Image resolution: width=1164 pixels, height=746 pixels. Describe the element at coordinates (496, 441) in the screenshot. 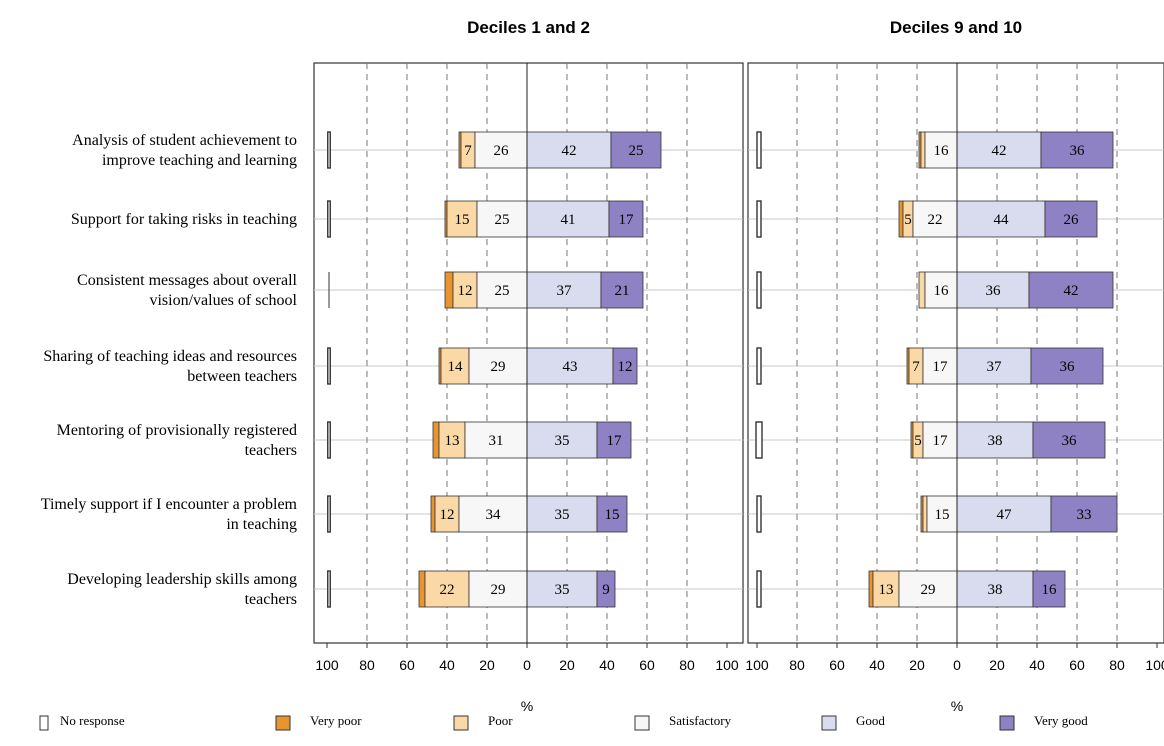

I see `data-label: 31` at that location.